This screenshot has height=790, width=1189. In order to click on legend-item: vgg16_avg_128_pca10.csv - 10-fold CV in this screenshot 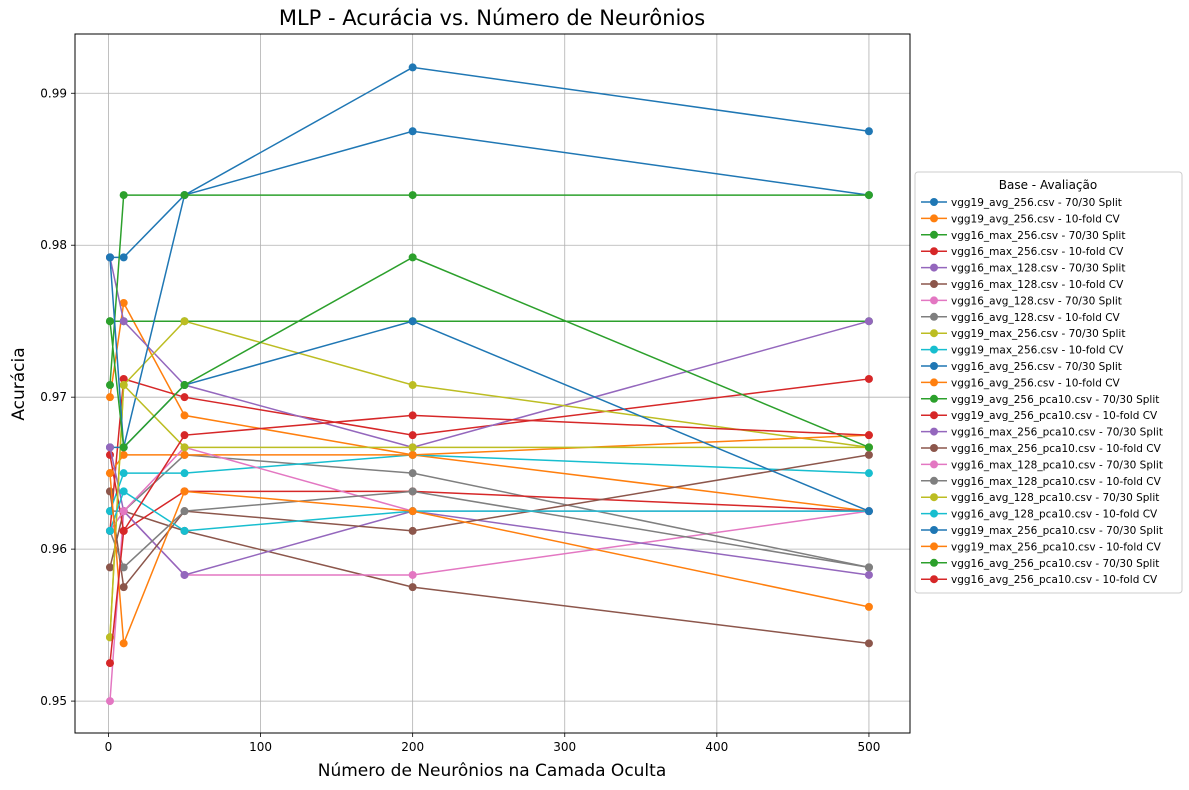, I will do `click(1039, 515)`.